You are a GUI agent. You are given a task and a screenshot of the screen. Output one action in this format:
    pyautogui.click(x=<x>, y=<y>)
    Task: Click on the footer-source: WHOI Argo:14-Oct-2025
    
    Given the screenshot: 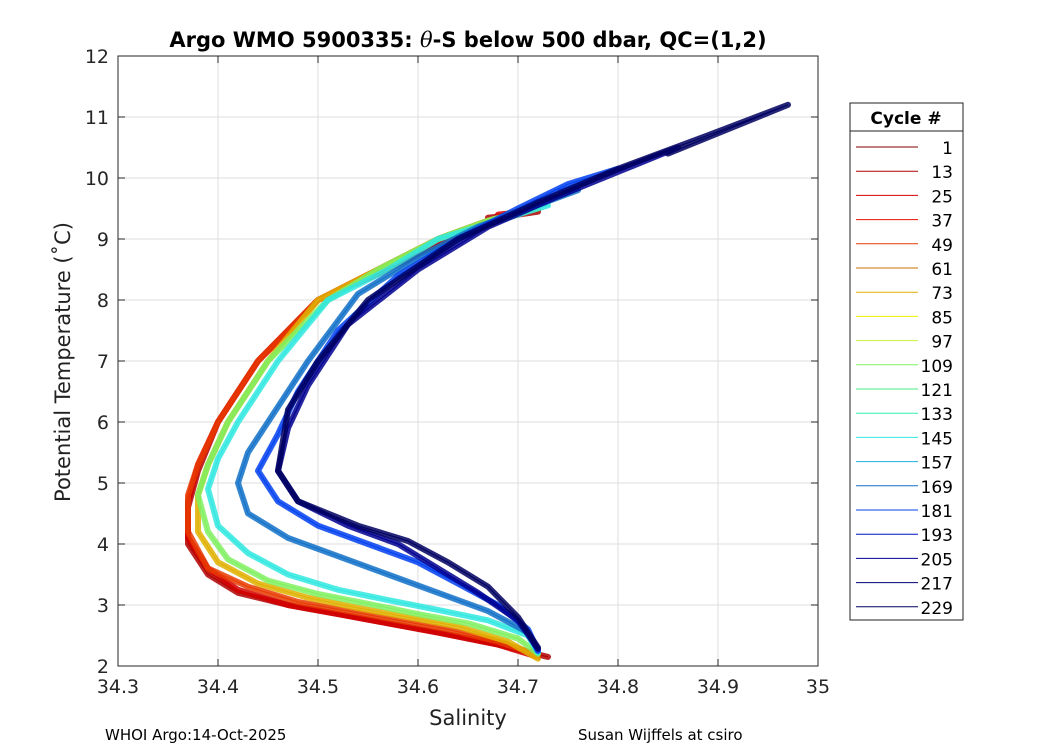 What is the action you would take?
    pyautogui.click(x=196, y=735)
    